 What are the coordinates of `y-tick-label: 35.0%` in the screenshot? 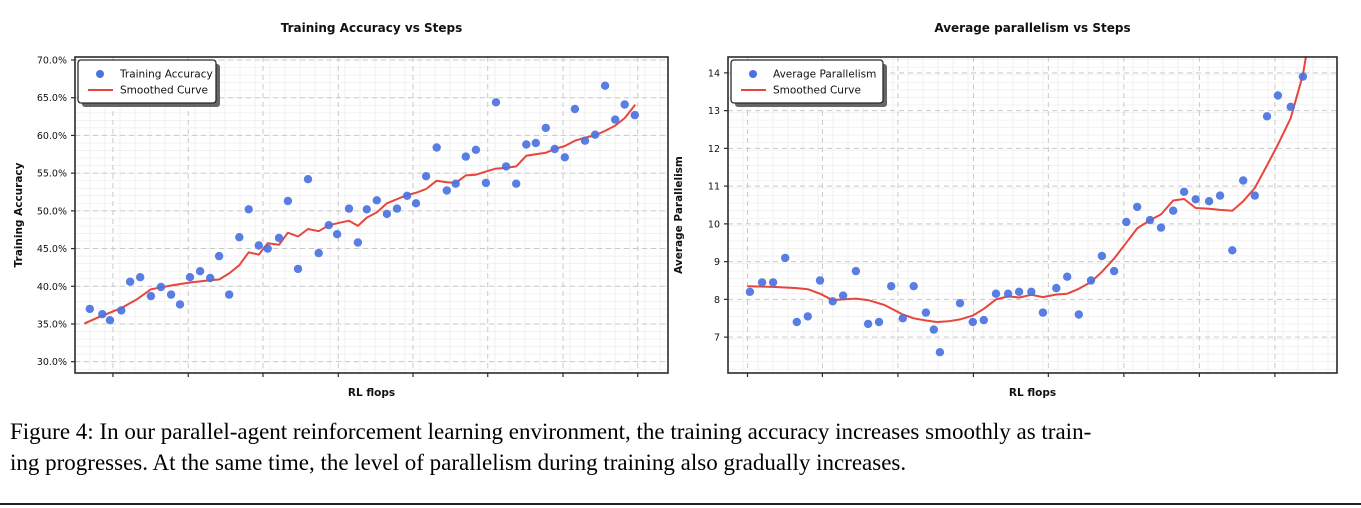 It's located at (52, 324).